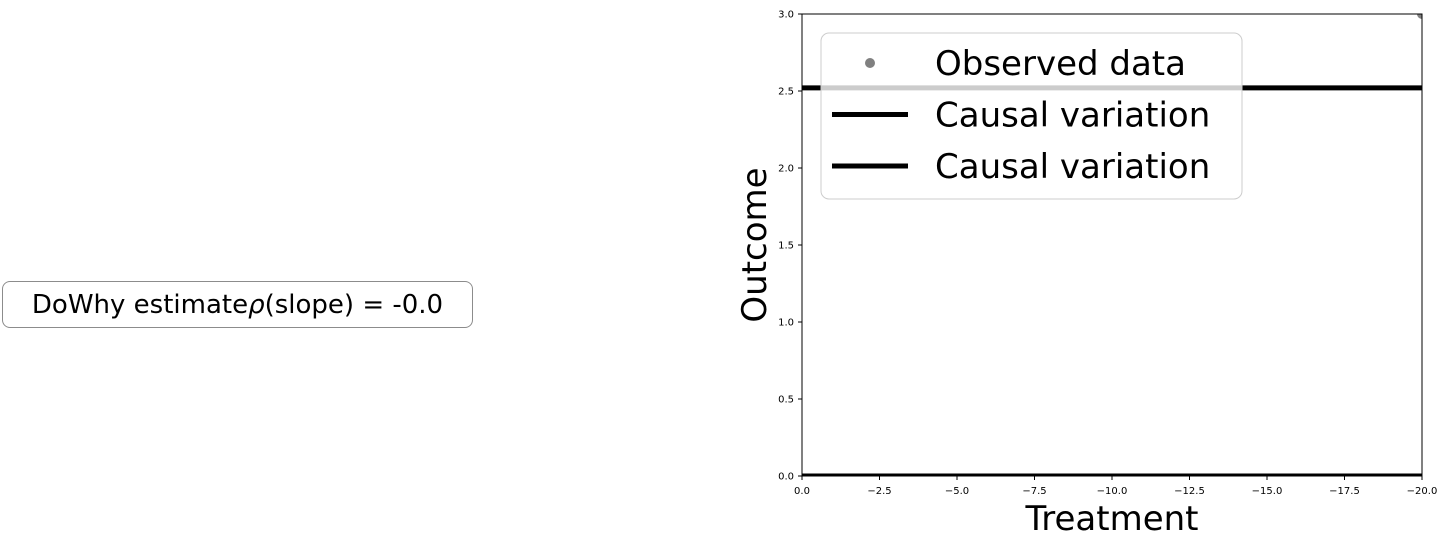  I want to click on y-tick-label: 2.5, so click(786, 92).